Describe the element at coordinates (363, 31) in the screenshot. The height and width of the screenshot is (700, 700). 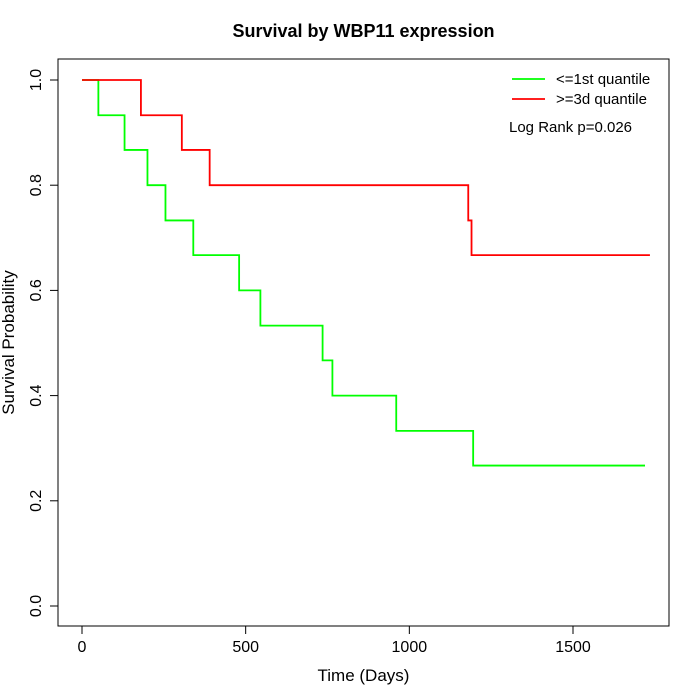
I see `chart-title: Survival by WBP11 expression` at that location.